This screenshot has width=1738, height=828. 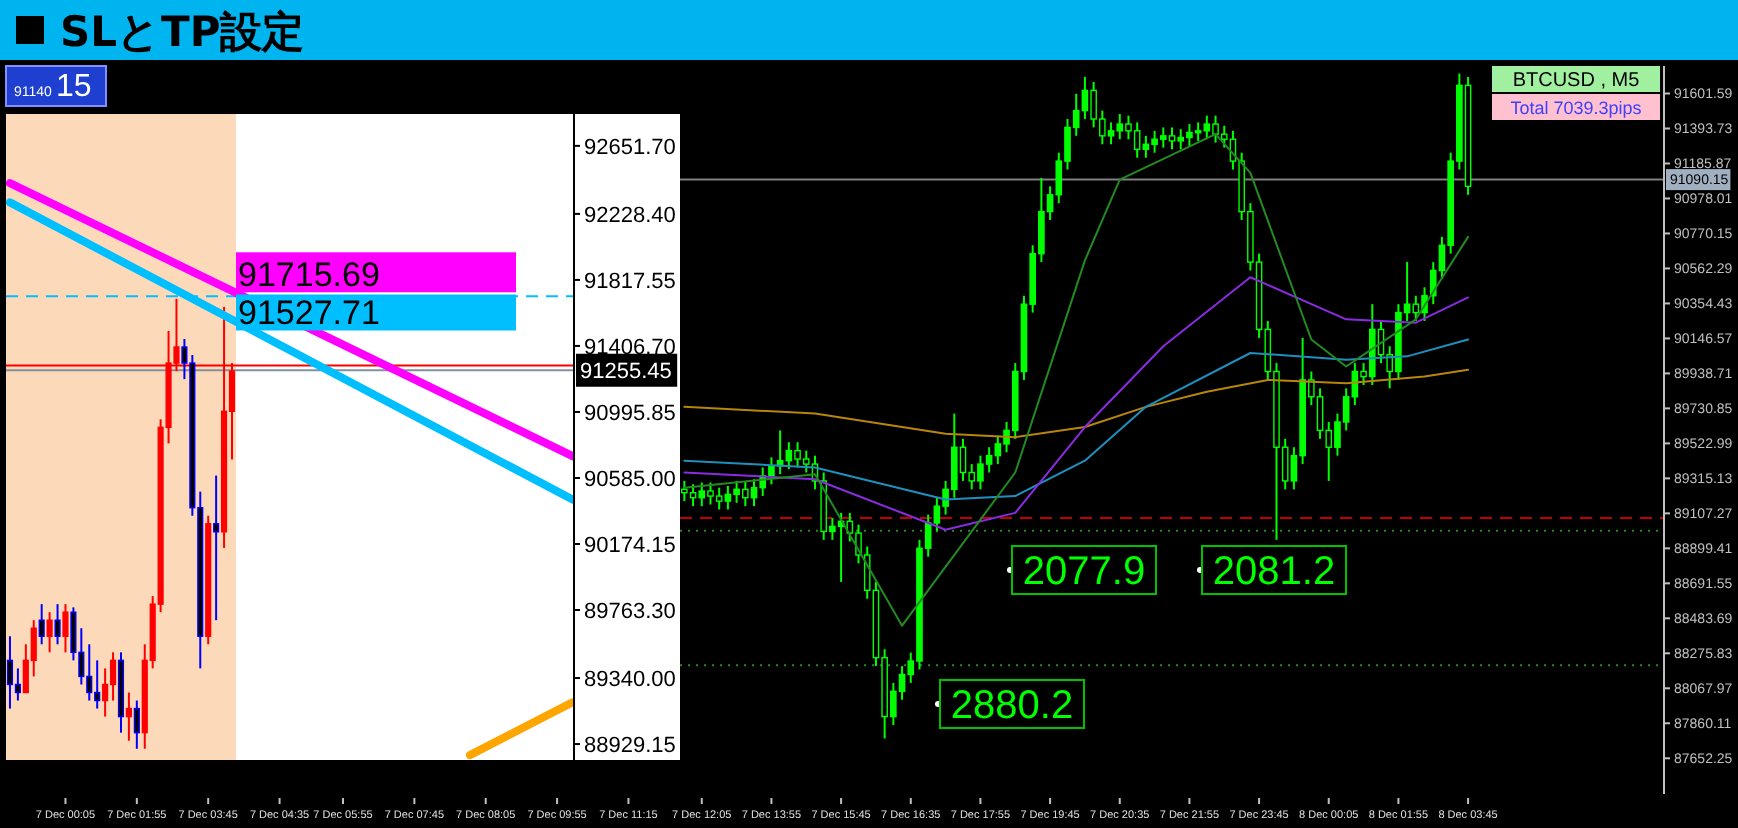 What do you see at coordinates (630, 281) in the screenshot?
I see `y-tick-label: 91817.55` at bounding box center [630, 281].